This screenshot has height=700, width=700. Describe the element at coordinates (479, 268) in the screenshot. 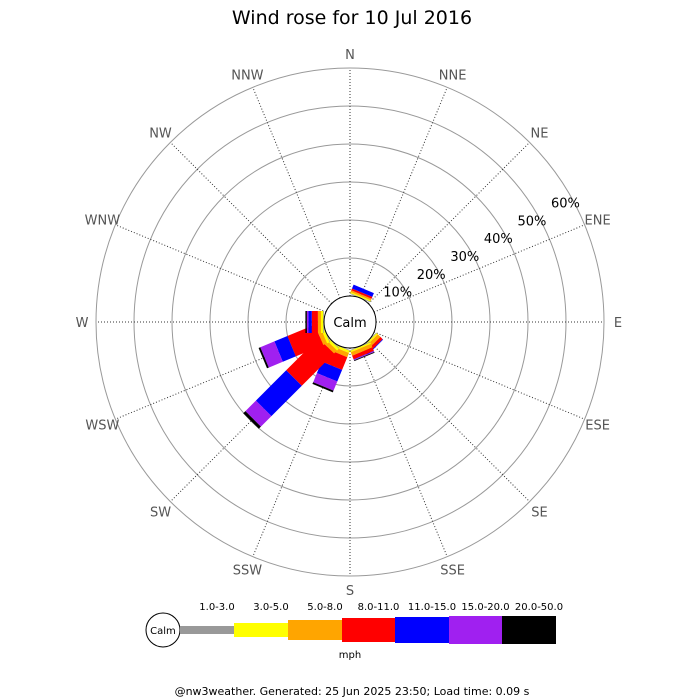

I see `spoke-ene` at that location.